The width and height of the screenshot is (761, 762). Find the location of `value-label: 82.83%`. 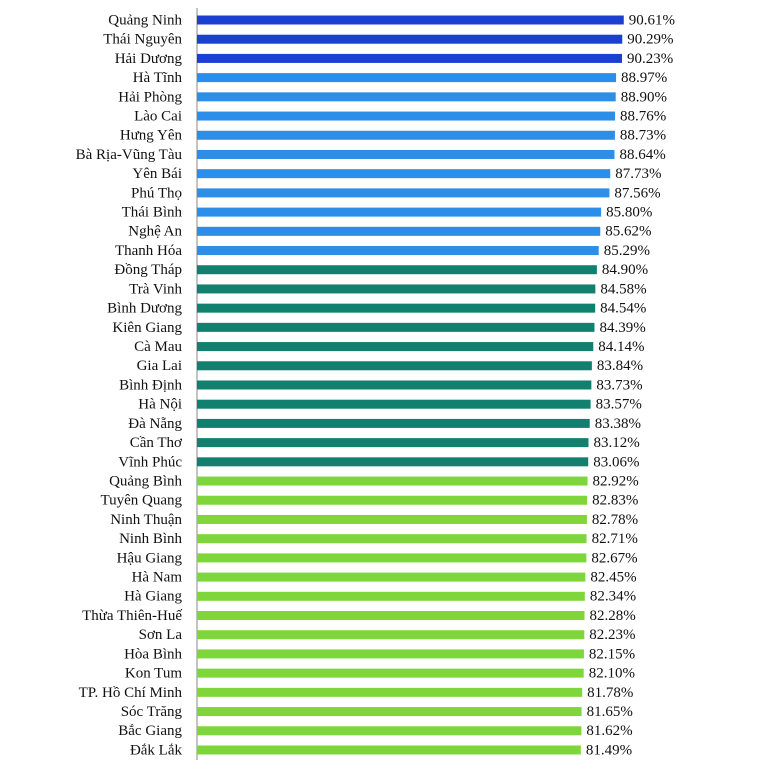

value-label: 82.83% is located at coordinates (615, 501).